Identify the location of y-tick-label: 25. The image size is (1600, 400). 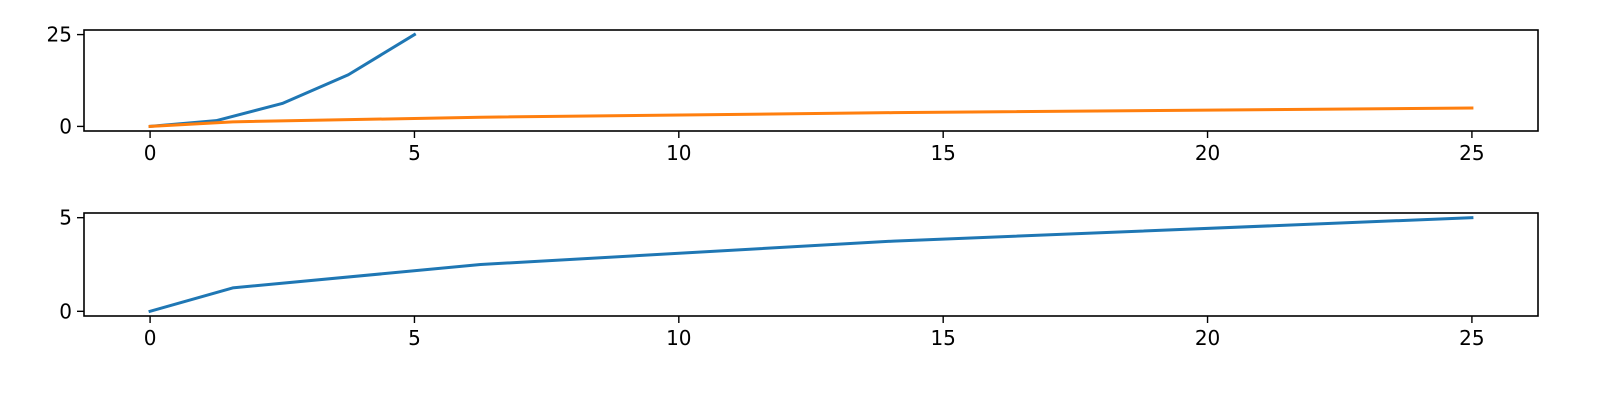
(59, 35).